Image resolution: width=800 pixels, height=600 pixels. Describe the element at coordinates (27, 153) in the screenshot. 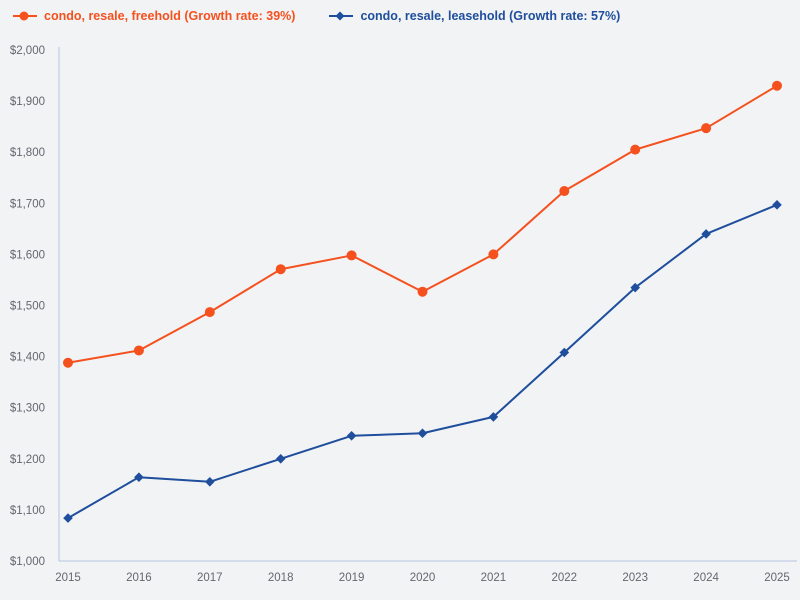

I see `y-tick-label: $1,800` at that location.